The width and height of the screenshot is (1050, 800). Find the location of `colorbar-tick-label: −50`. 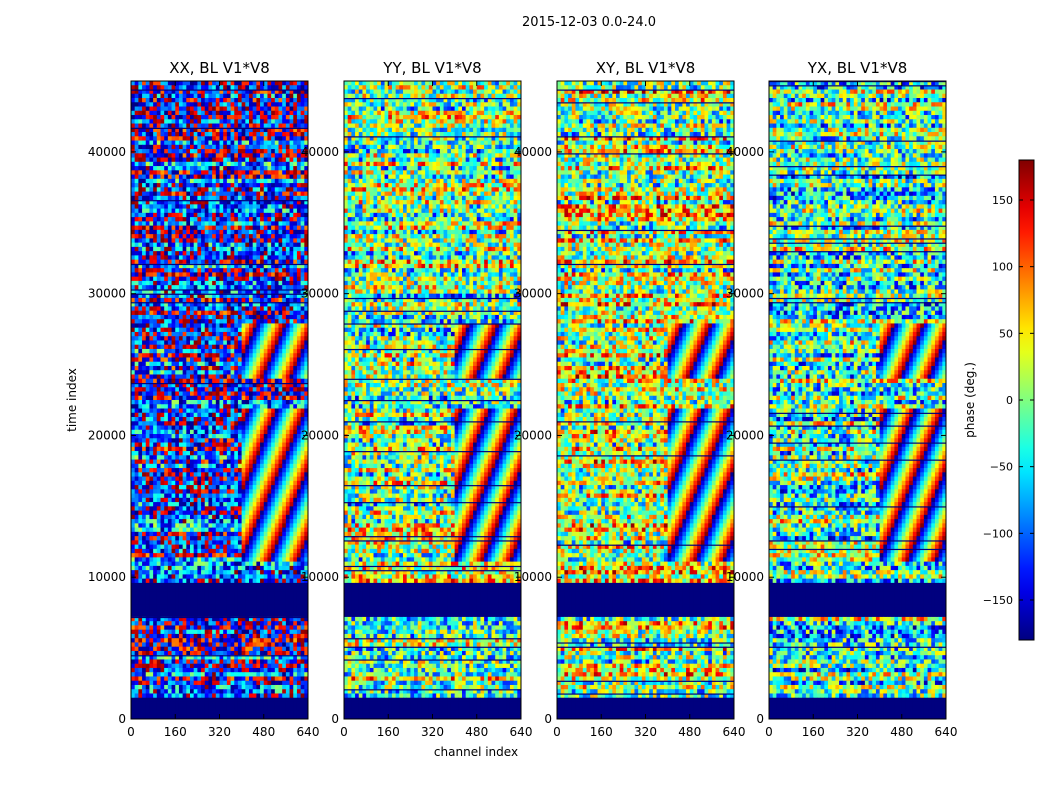

colorbar-tick-label: −50 is located at coordinates (1001, 467).